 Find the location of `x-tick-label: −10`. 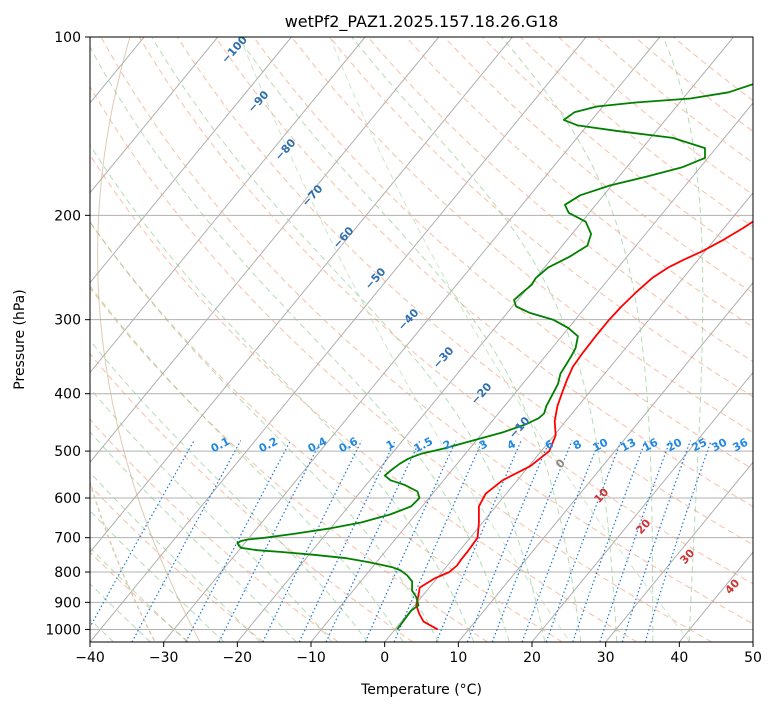

x-tick-label: −10 is located at coordinates (311, 658).